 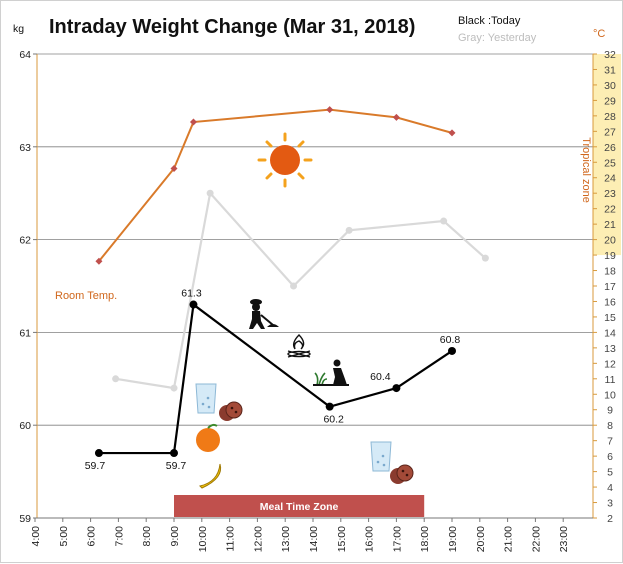 I want to click on digging-icon, so click(x=264, y=314).